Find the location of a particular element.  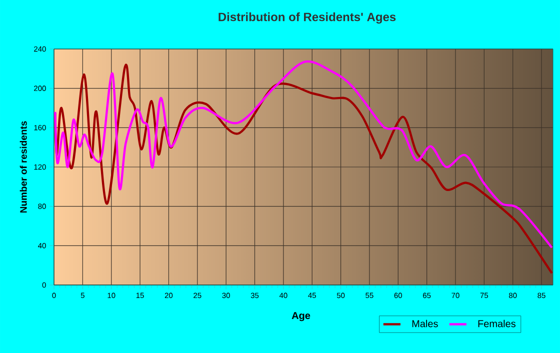

x-axis-title: Age is located at coordinates (301, 317).